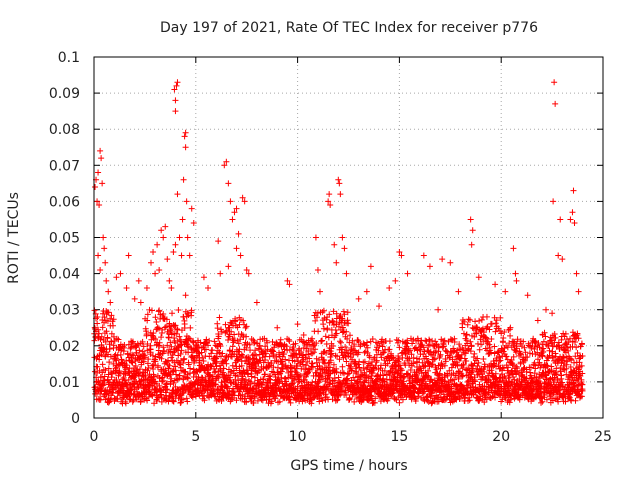 The width and height of the screenshot is (640, 480). Describe the element at coordinates (298, 437) in the screenshot. I see `x-tick-label: 10` at that location.